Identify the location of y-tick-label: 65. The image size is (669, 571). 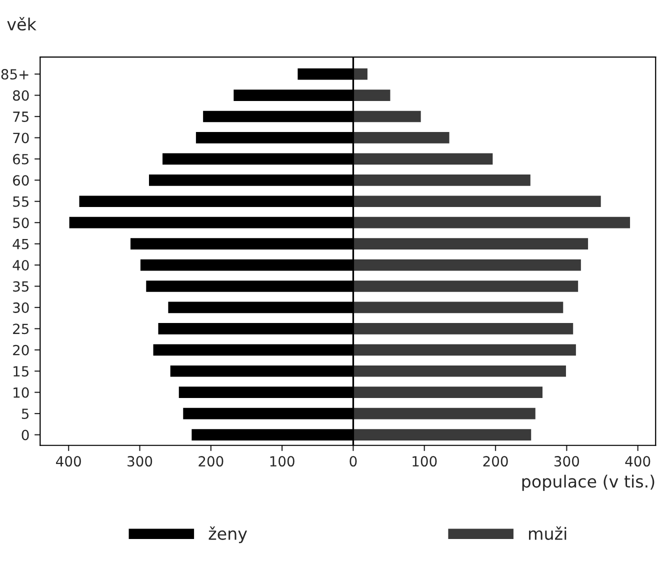
(21, 159).